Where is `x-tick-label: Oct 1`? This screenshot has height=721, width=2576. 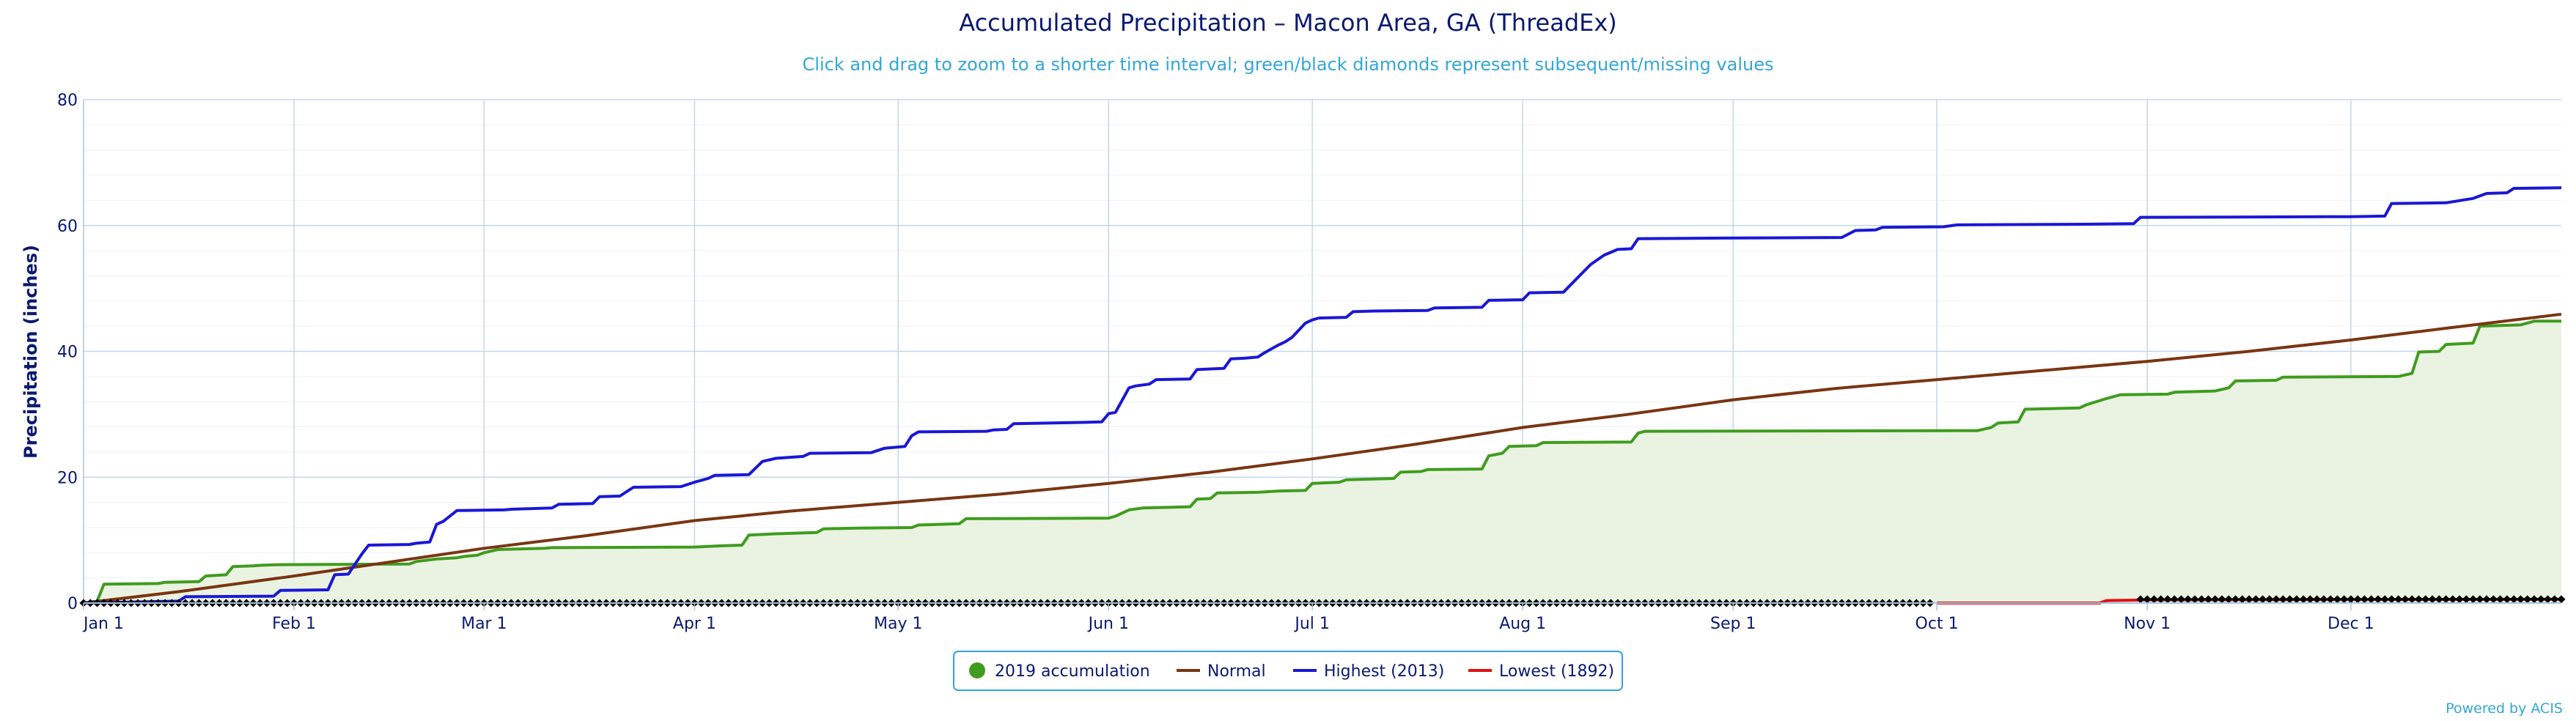
x-tick-label: Oct 1 is located at coordinates (1937, 624).